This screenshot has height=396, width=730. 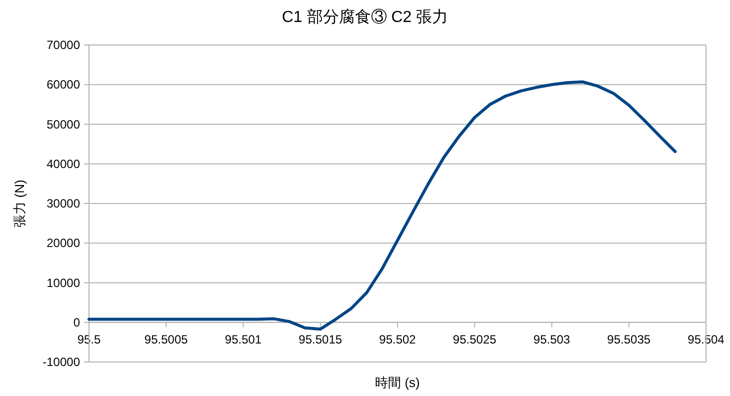 What do you see at coordinates (474, 339) in the screenshot?
I see `x-tick-label: 95.5025` at bounding box center [474, 339].